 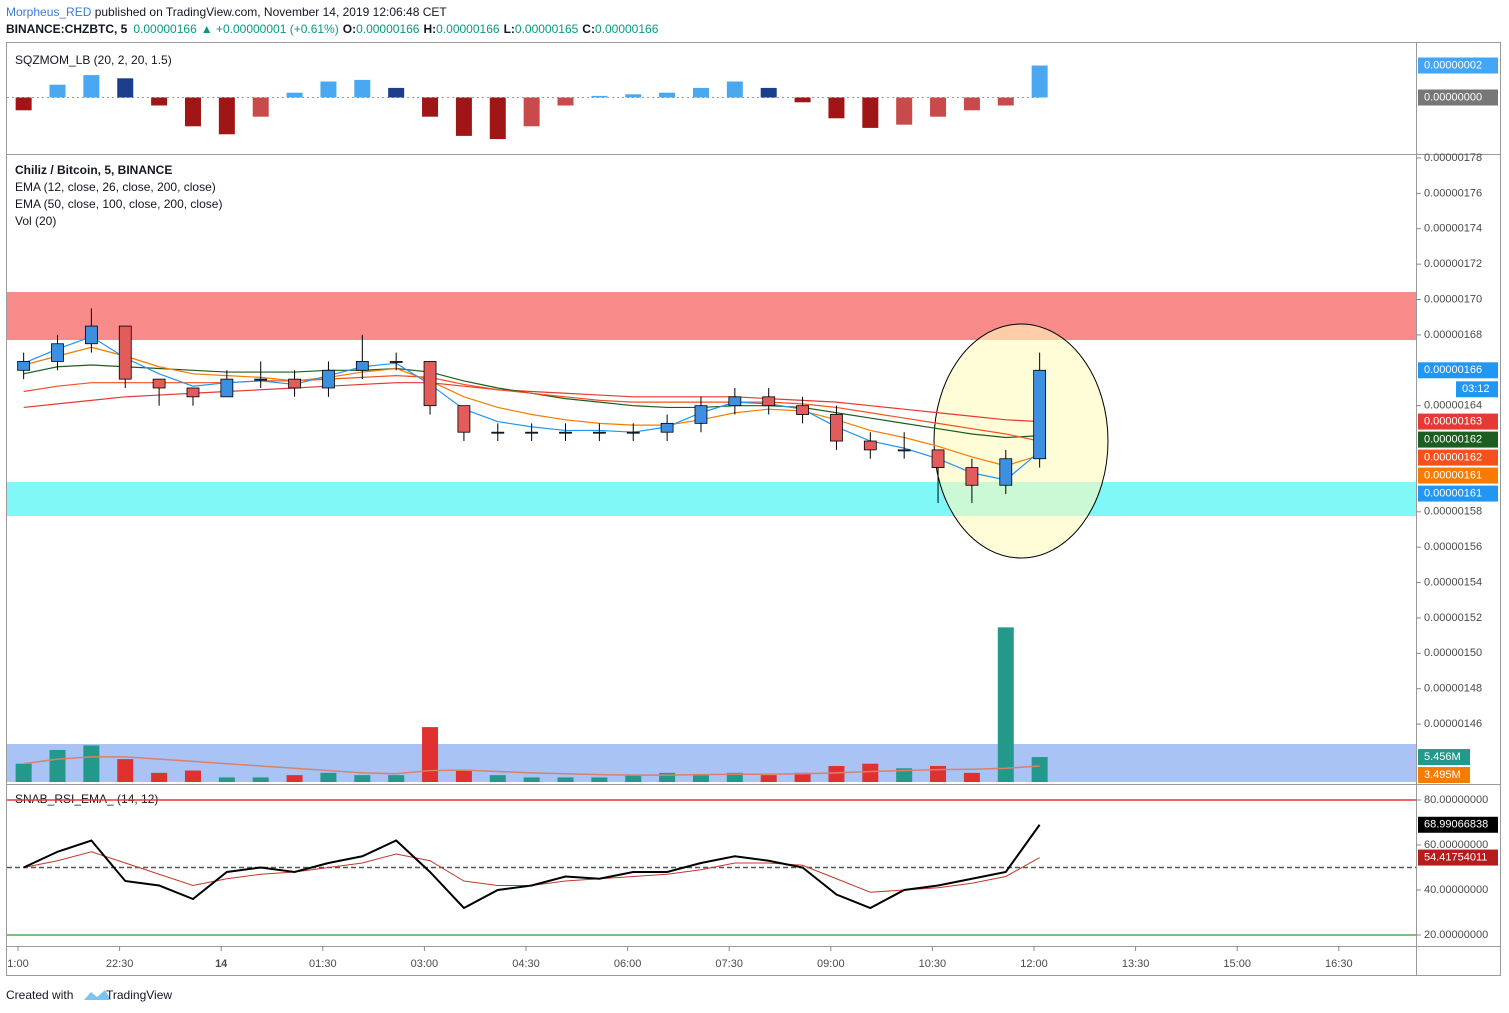 What do you see at coordinates (429, 29) in the screenshot?
I see `ohlc-label: H:` at bounding box center [429, 29].